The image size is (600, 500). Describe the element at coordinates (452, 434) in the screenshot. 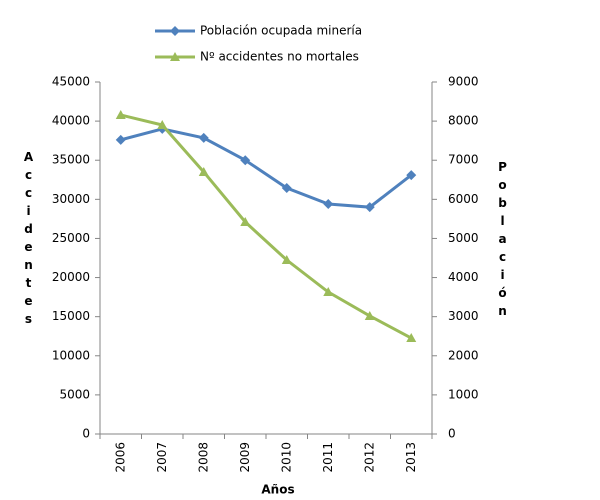

I see `y2-tick-label: 0` at that location.